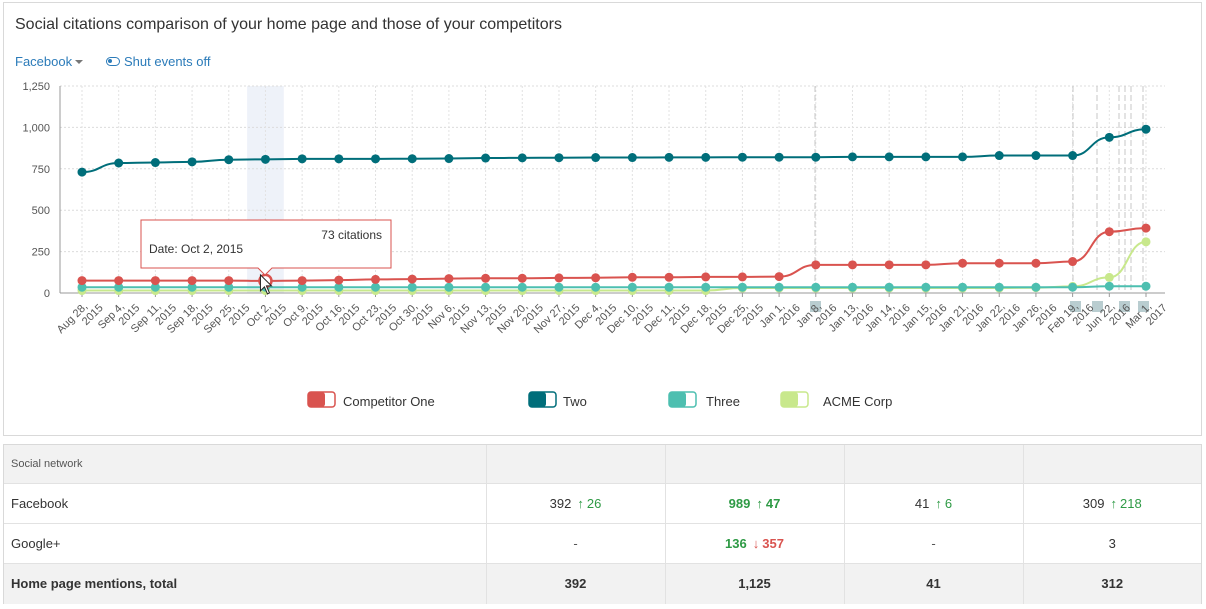  I want to click on cell-delta: 357, so click(773, 543).